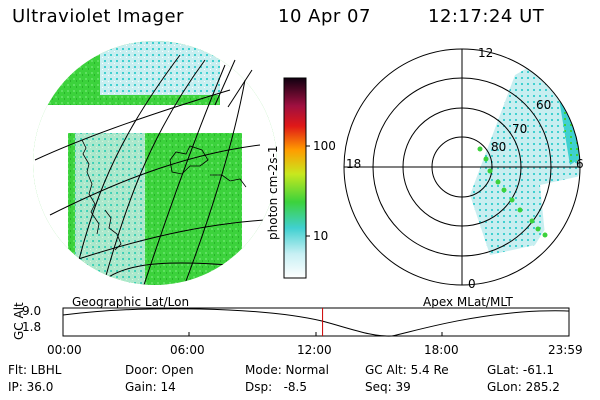  I want to click on timeline-xtick-2: 12:00, so click(314, 350).